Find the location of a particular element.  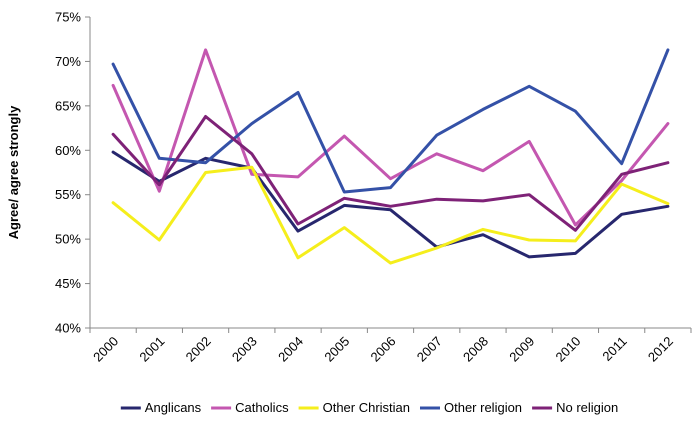

legend-item: Other Christian is located at coordinates (354, 407).